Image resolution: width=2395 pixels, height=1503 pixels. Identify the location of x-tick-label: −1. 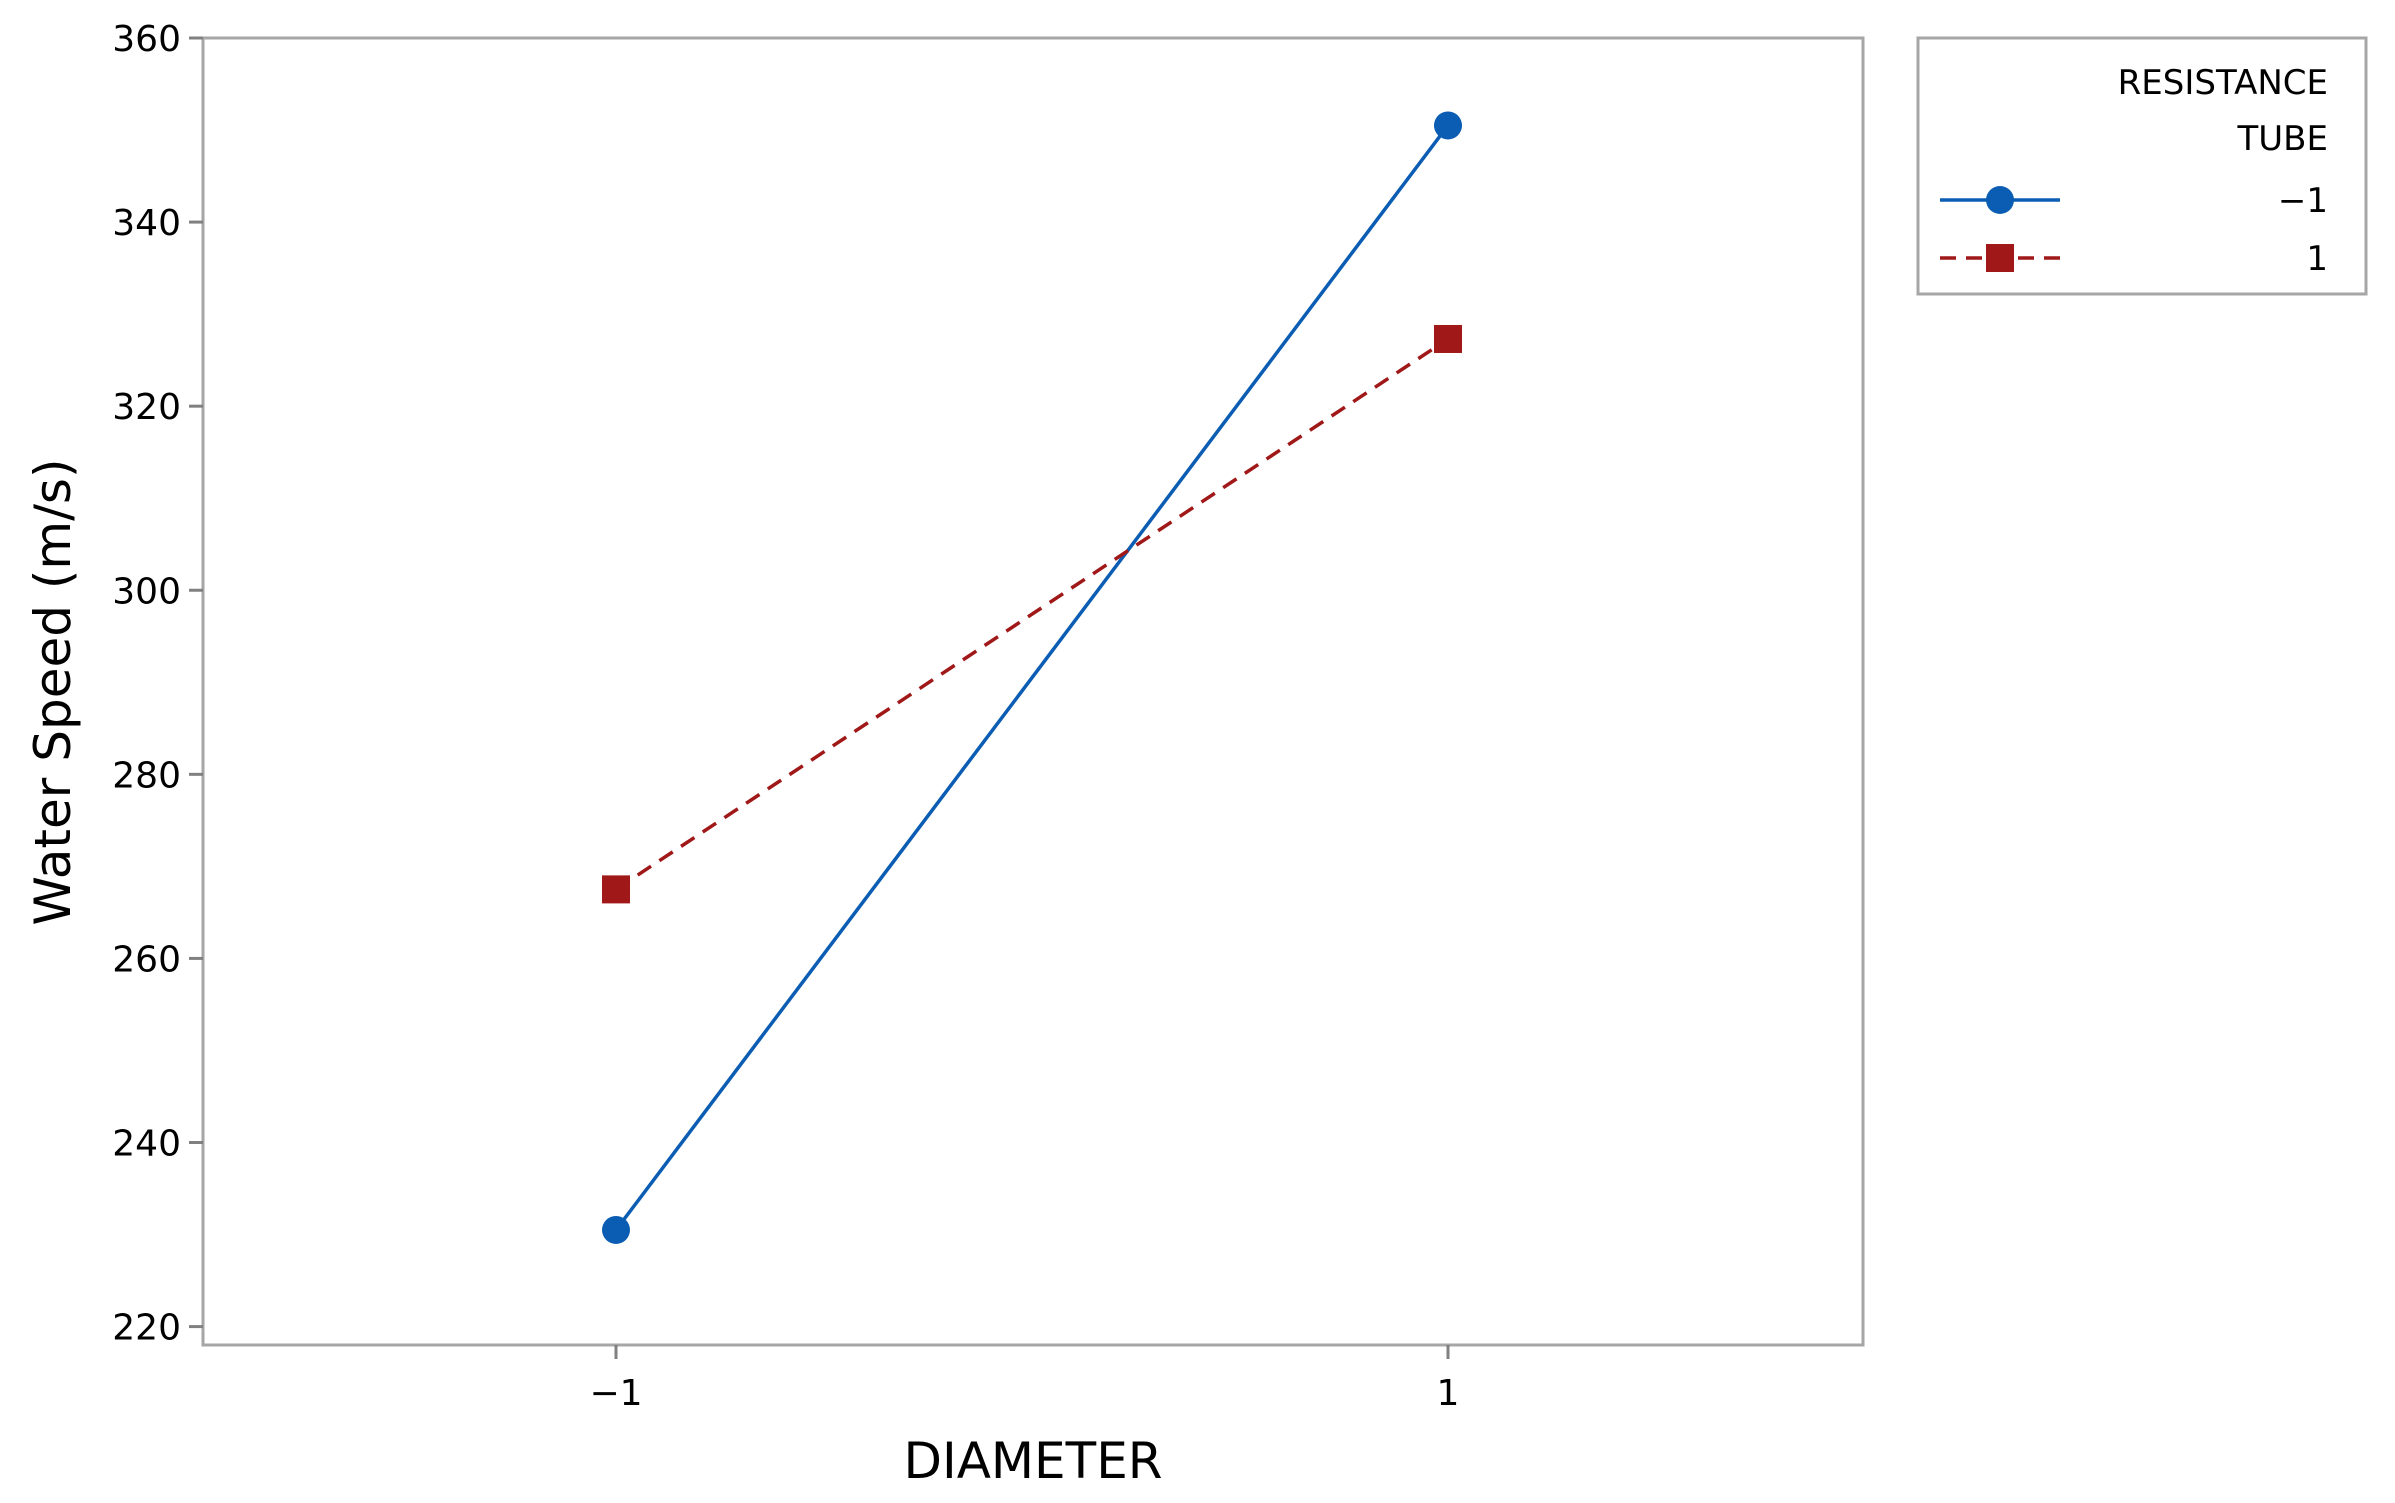
(615, 1393).